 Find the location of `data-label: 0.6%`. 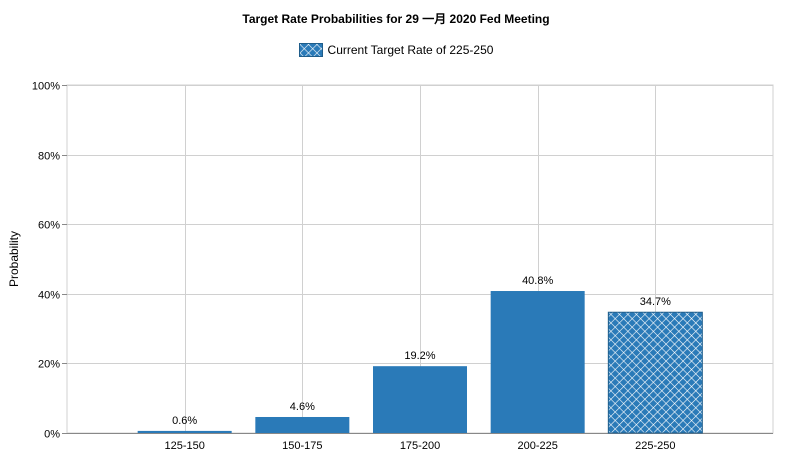

data-label: 0.6% is located at coordinates (184, 421).